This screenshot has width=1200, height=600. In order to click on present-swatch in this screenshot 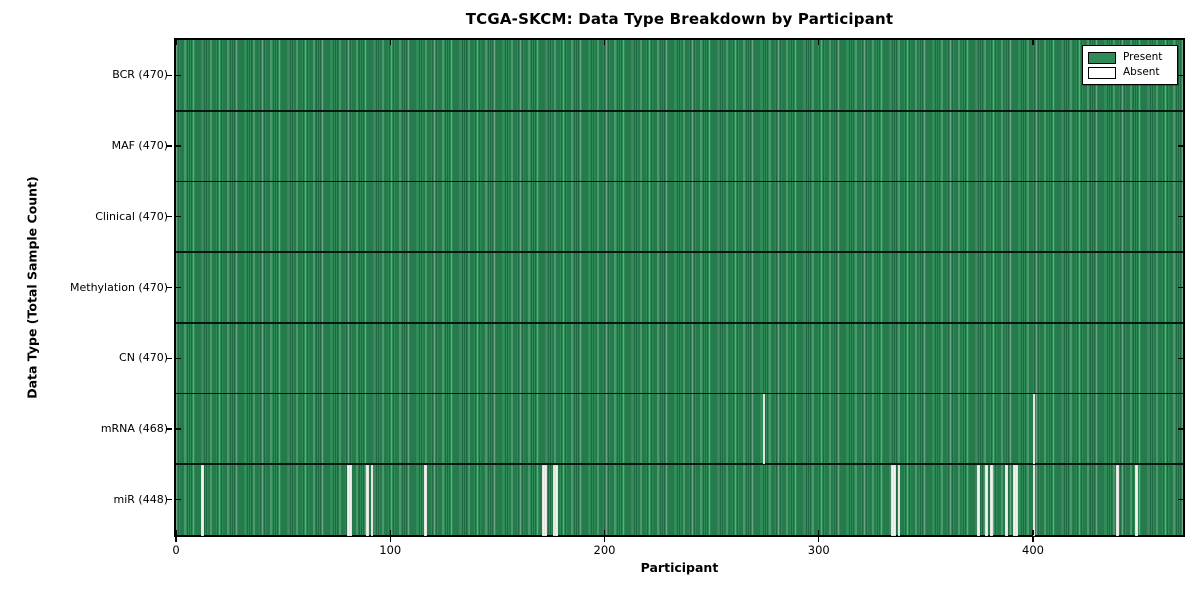, I will do `click(1102, 57)`.